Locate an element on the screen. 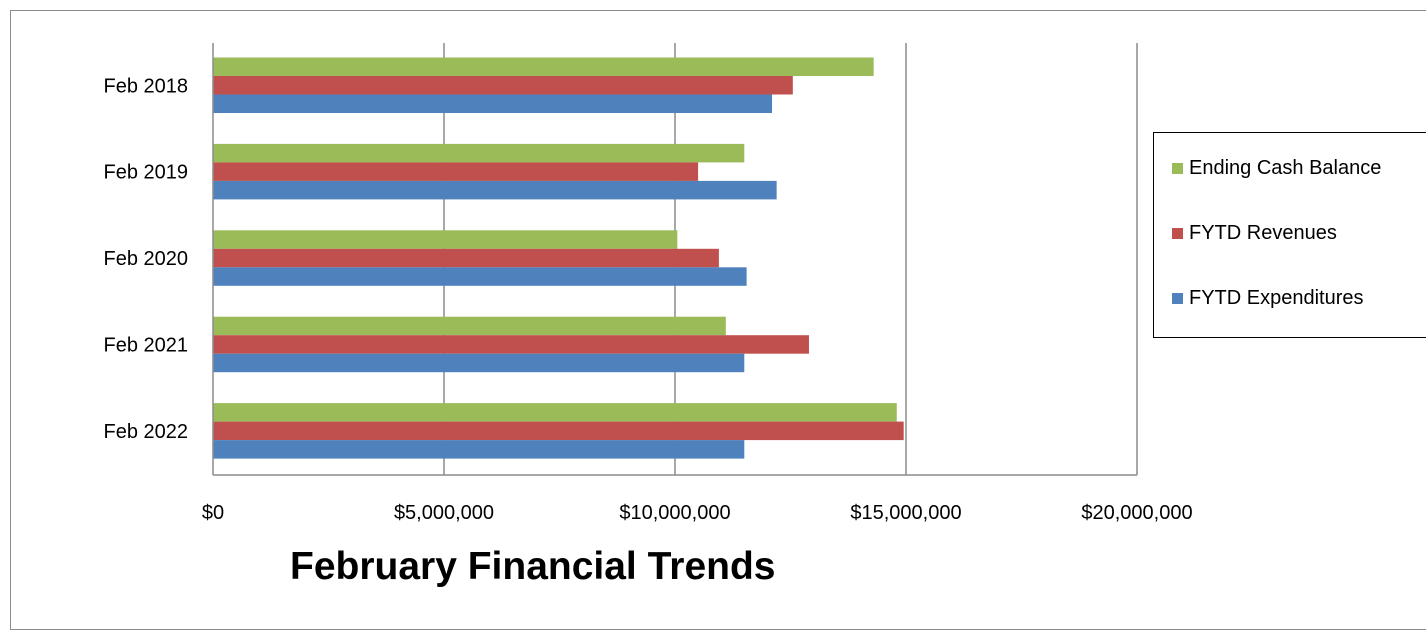 The image size is (1426, 630). bar-fytd-expenditures-feb-2019 is located at coordinates (495, 190).